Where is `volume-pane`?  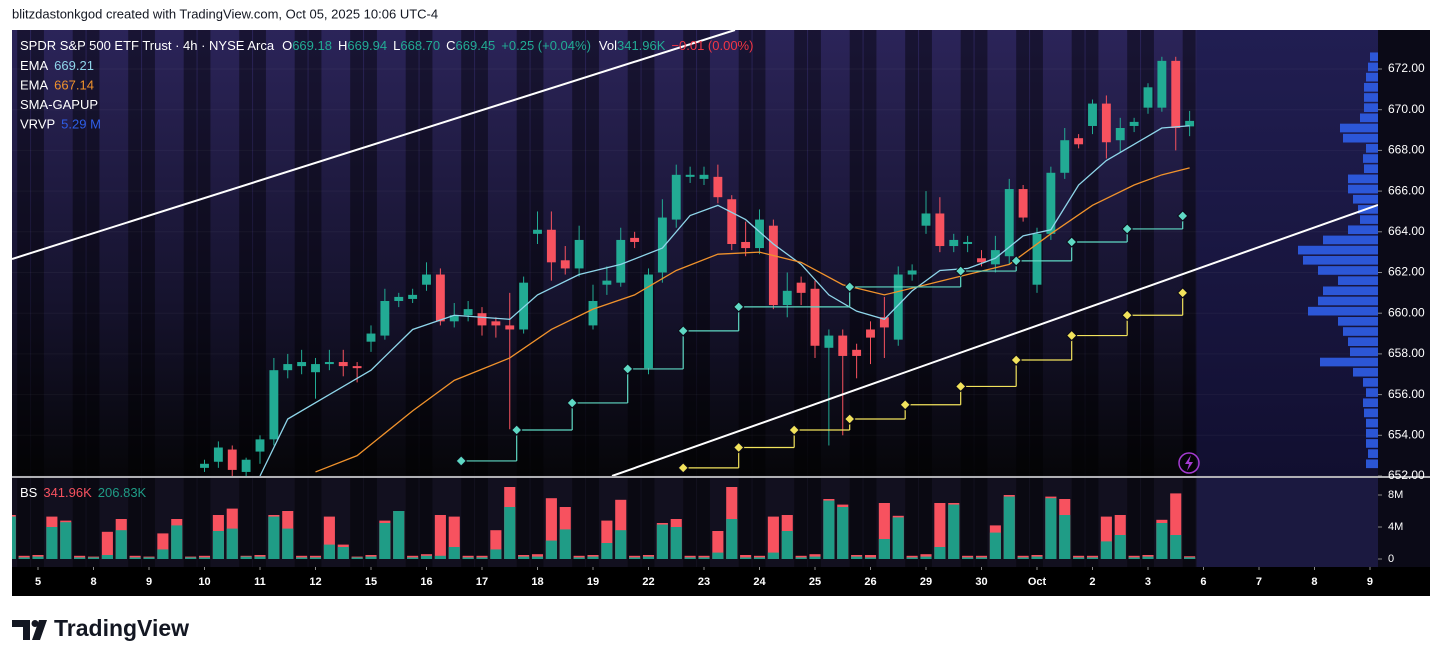
volume-pane is located at coordinates (695, 522).